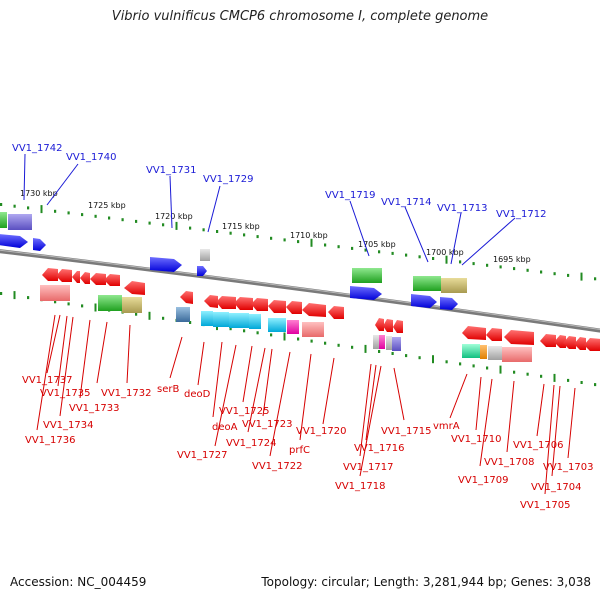  Describe the element at coordinates (568, 467) in the screenshot. I see `gene-label: VV1_1703` at that location.